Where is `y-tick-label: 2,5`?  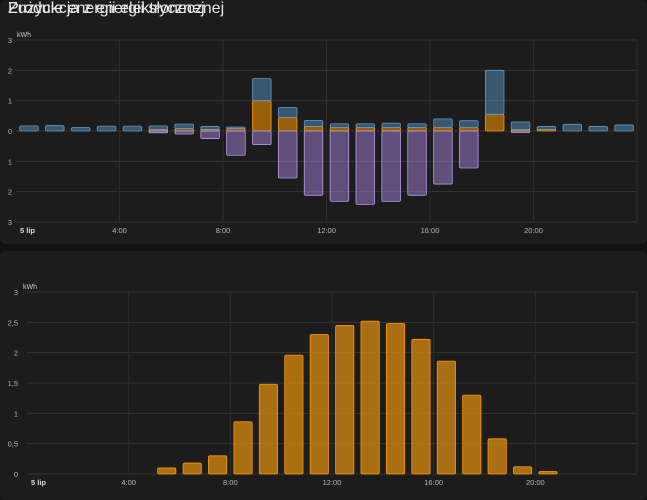
y-tick-label: 2,5 is located at coordinates (13, 322).